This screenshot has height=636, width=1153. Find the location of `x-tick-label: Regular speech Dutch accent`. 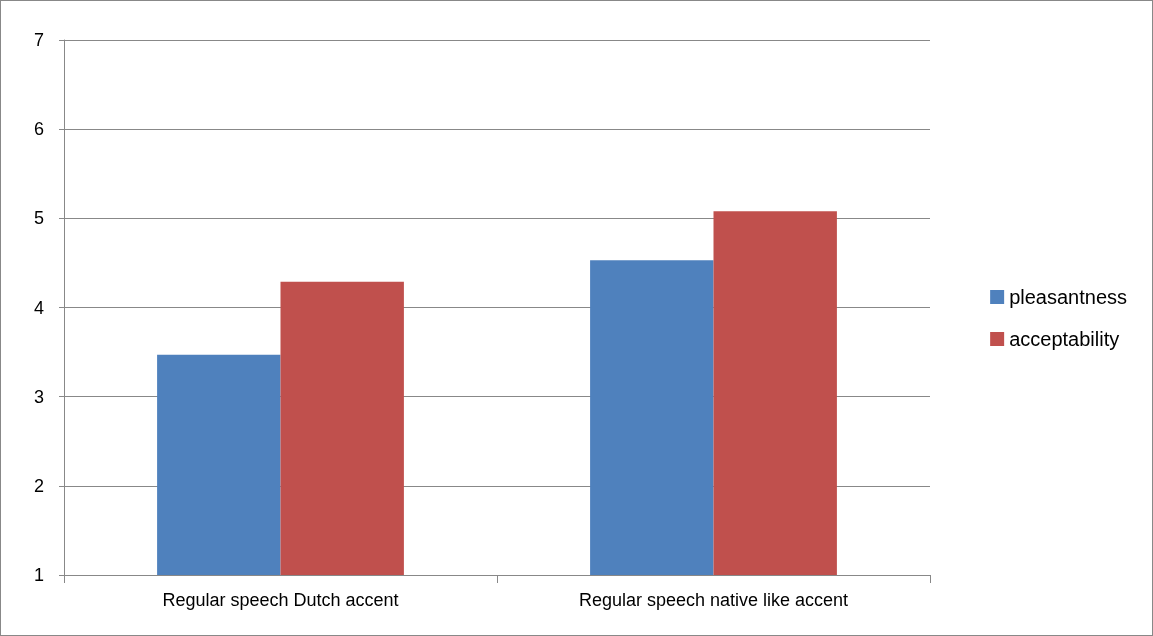

x-tick-label: Regular speech Dutch accent is located at coordinates (280, 600).